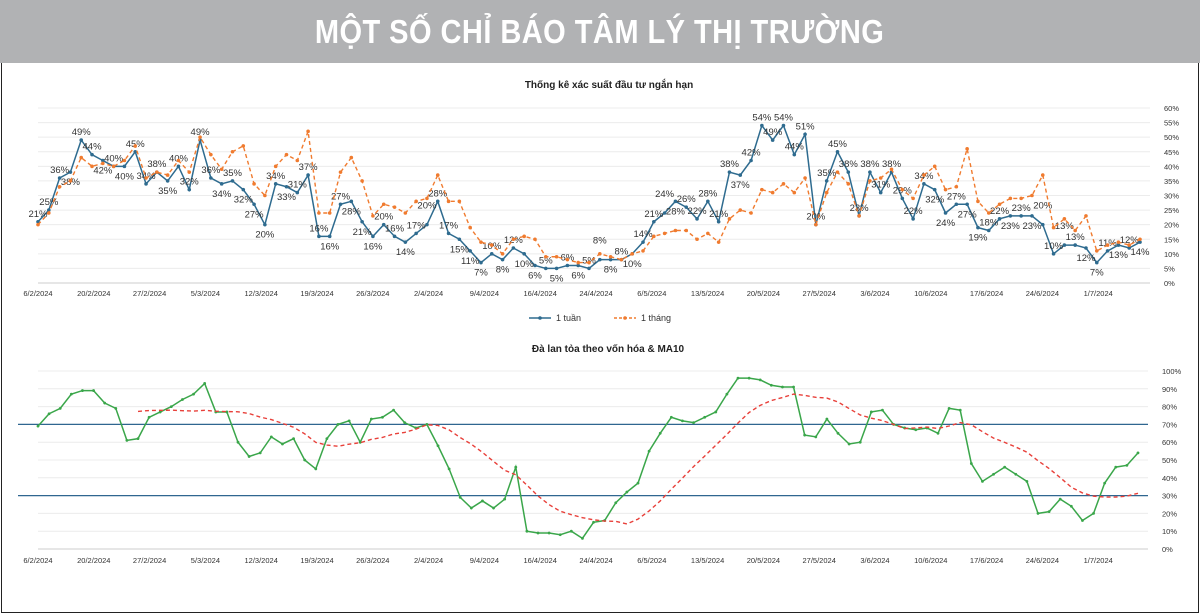 This screenshot has width=1200, height=615. I want to click on data-label: 13%, so click(1065, 226).